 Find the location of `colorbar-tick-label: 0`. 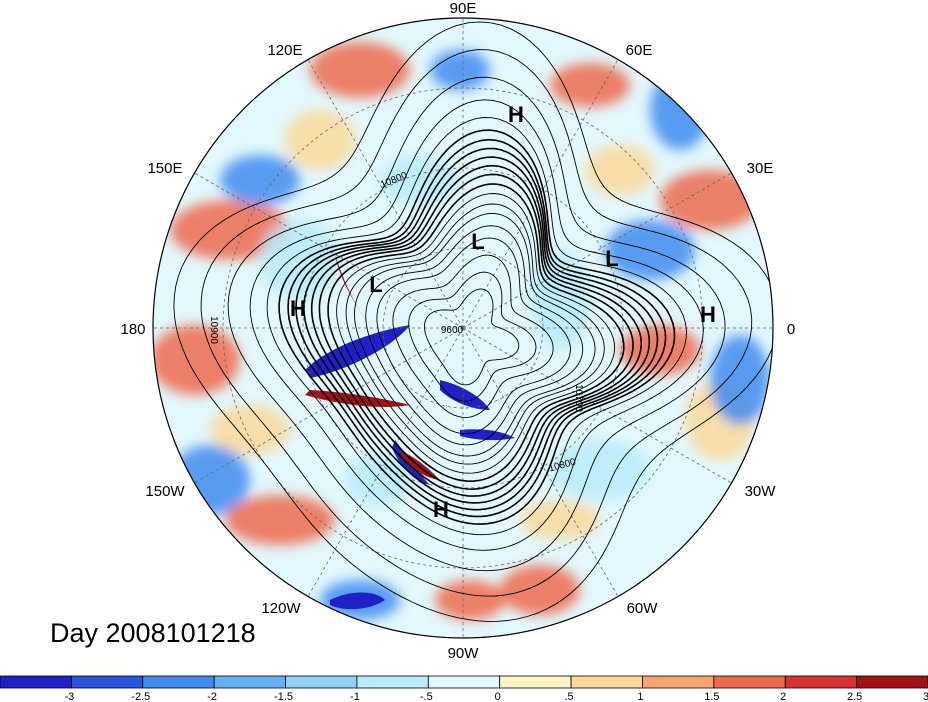

colorbar-tick-label: 0 is located at coordinates (498, 696).